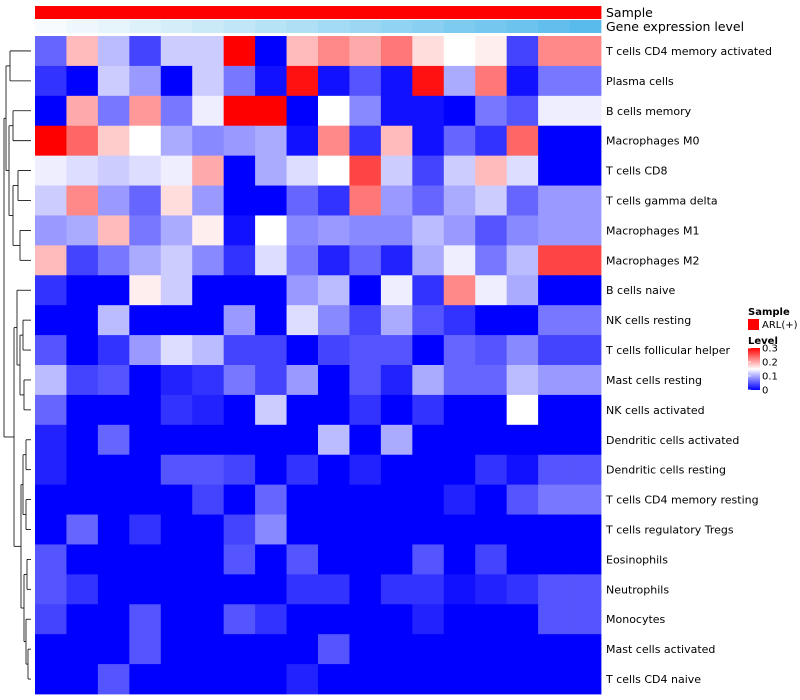 Image resolution: width=800 pixels, height=700 pixels. Describe the element at coordinates (661, 201) in the screenshot. I see `row-label: T cells gamma delta` at that location.